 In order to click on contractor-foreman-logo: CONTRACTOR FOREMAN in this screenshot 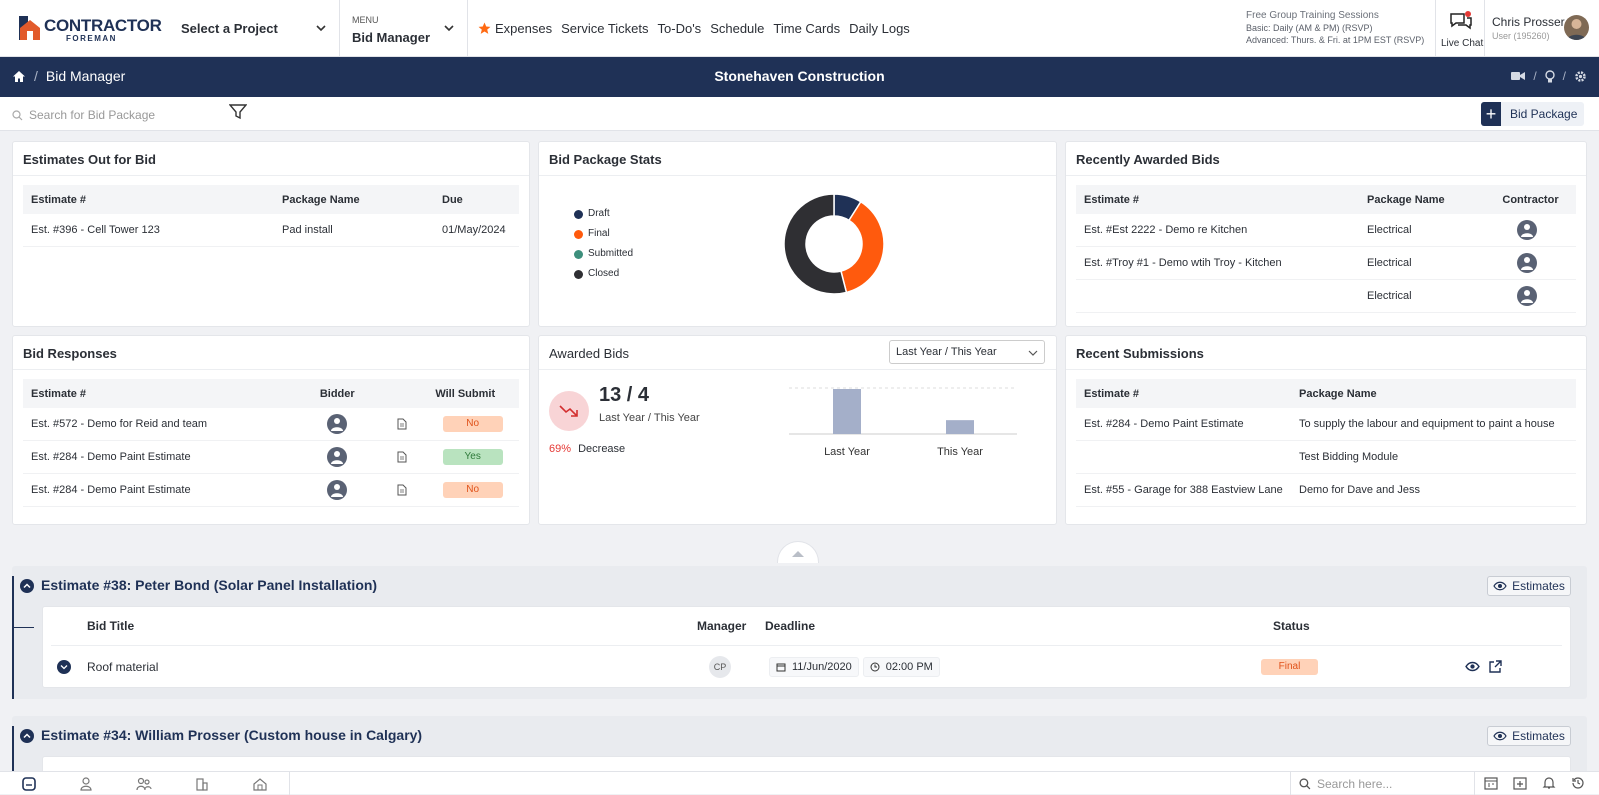, I will do `click(90, 28)`.